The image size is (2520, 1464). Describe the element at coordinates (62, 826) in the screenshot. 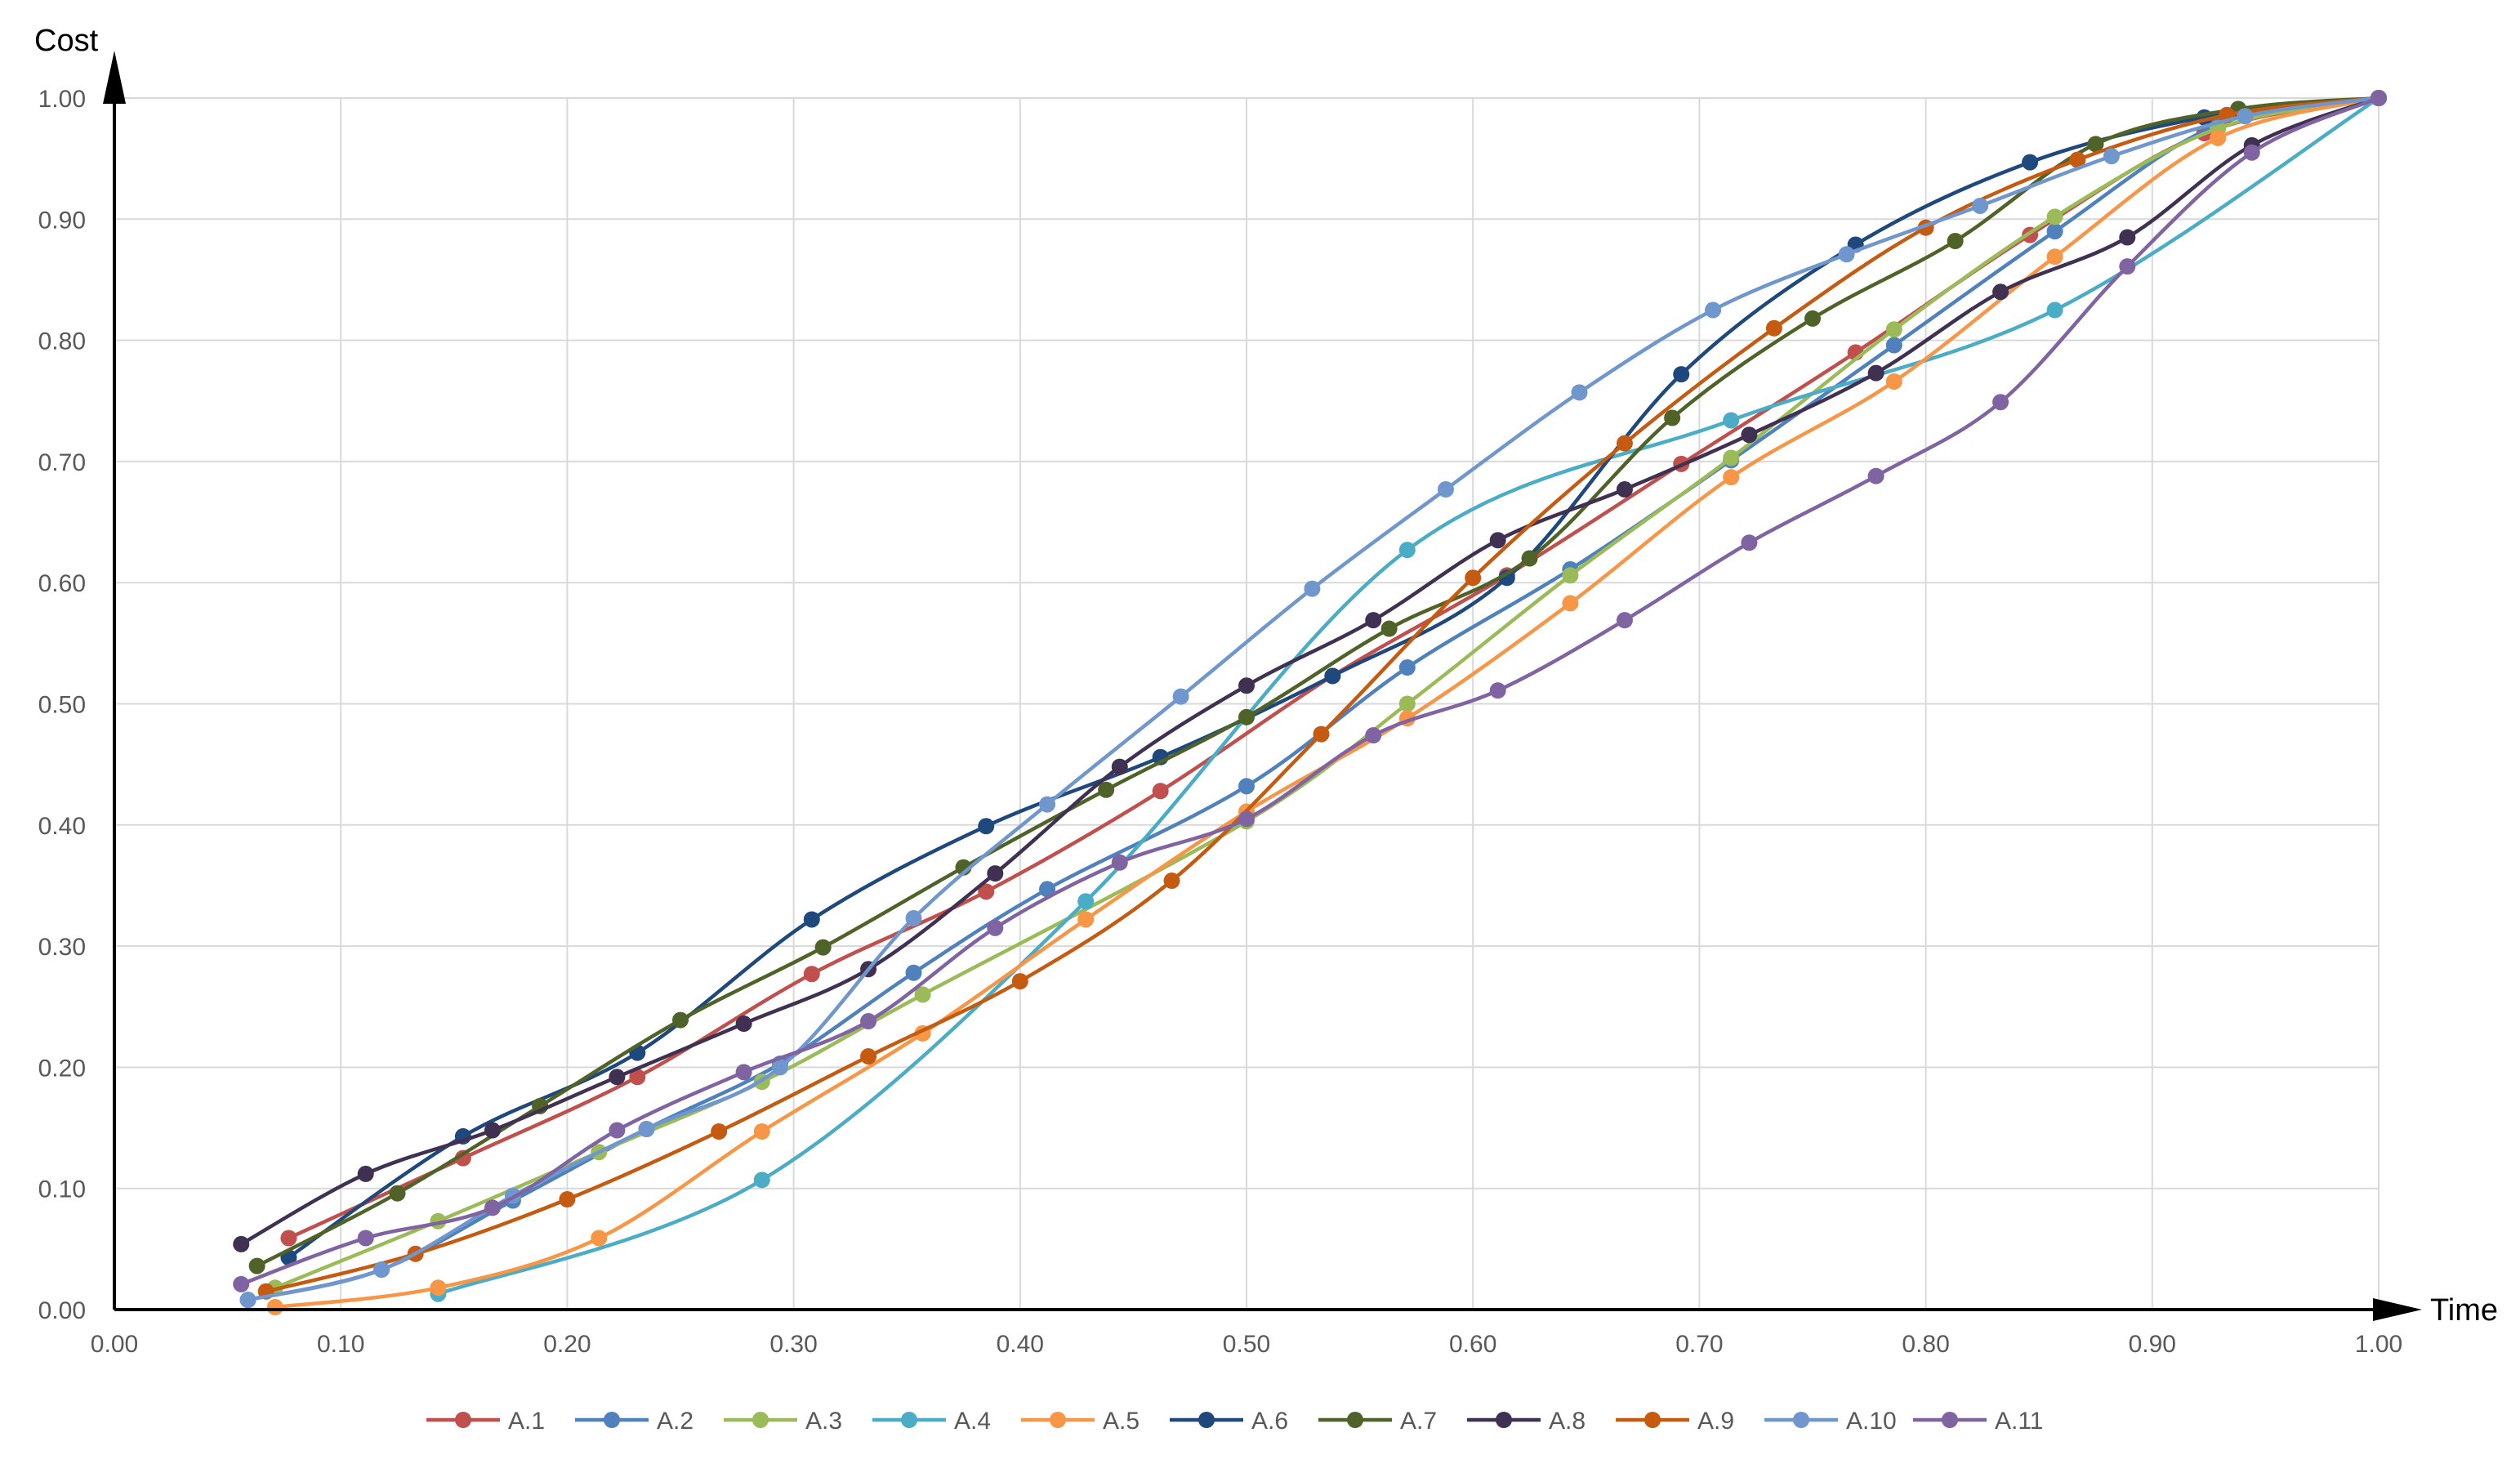

I see `y-tick-label: 0.40` at that location.